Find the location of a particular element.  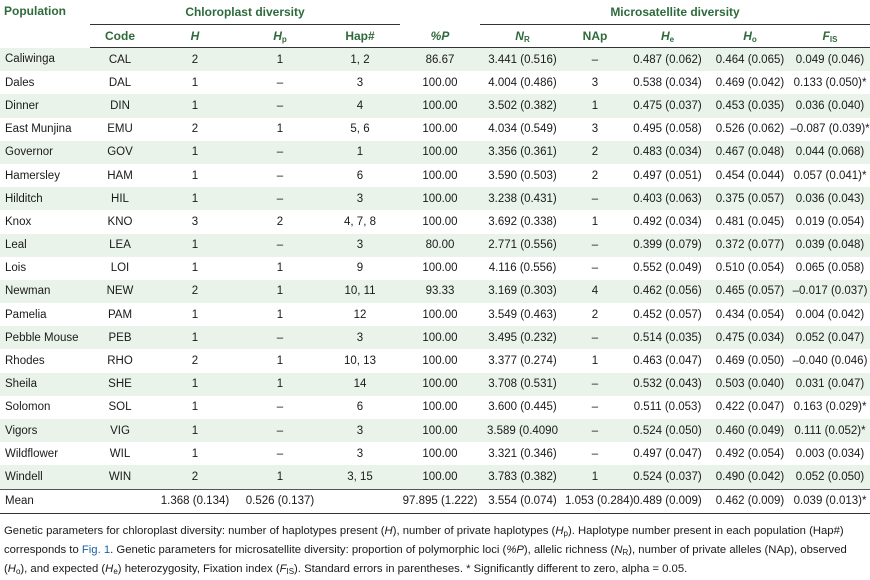

cell-ho: 0.526 (0.062) is located at coordinates (750, 129).